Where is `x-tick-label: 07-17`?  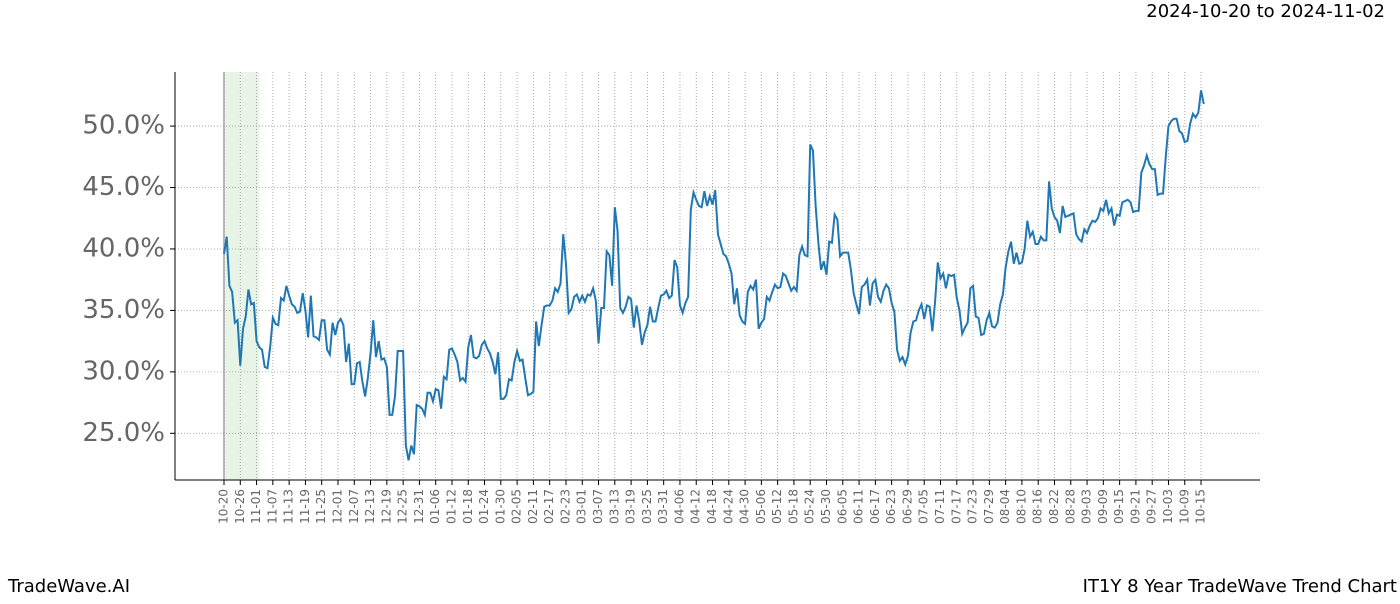 x-tick-label: 07-17 is located at coordinates (956, 506).